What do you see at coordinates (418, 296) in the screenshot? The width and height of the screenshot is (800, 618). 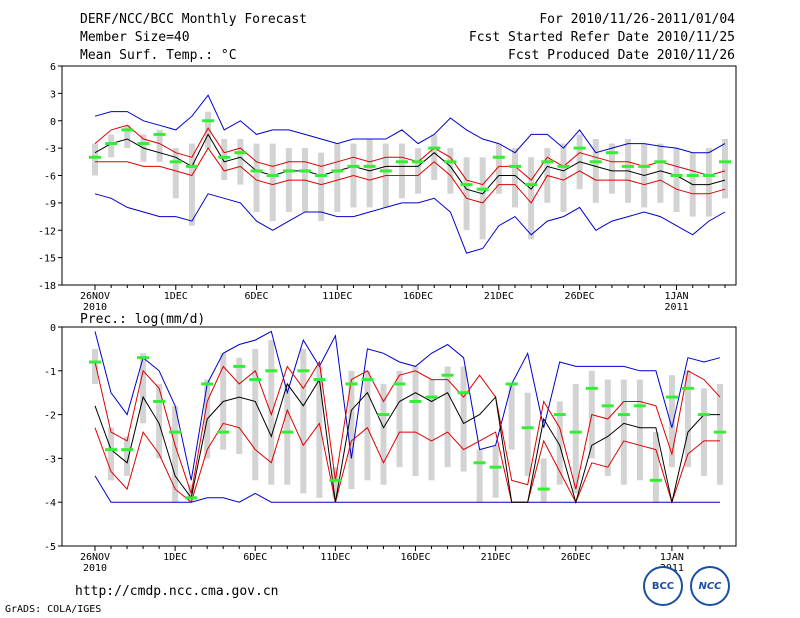 I see `temp-x-tick-label: 16DEC` at bounding box center [418, 296].